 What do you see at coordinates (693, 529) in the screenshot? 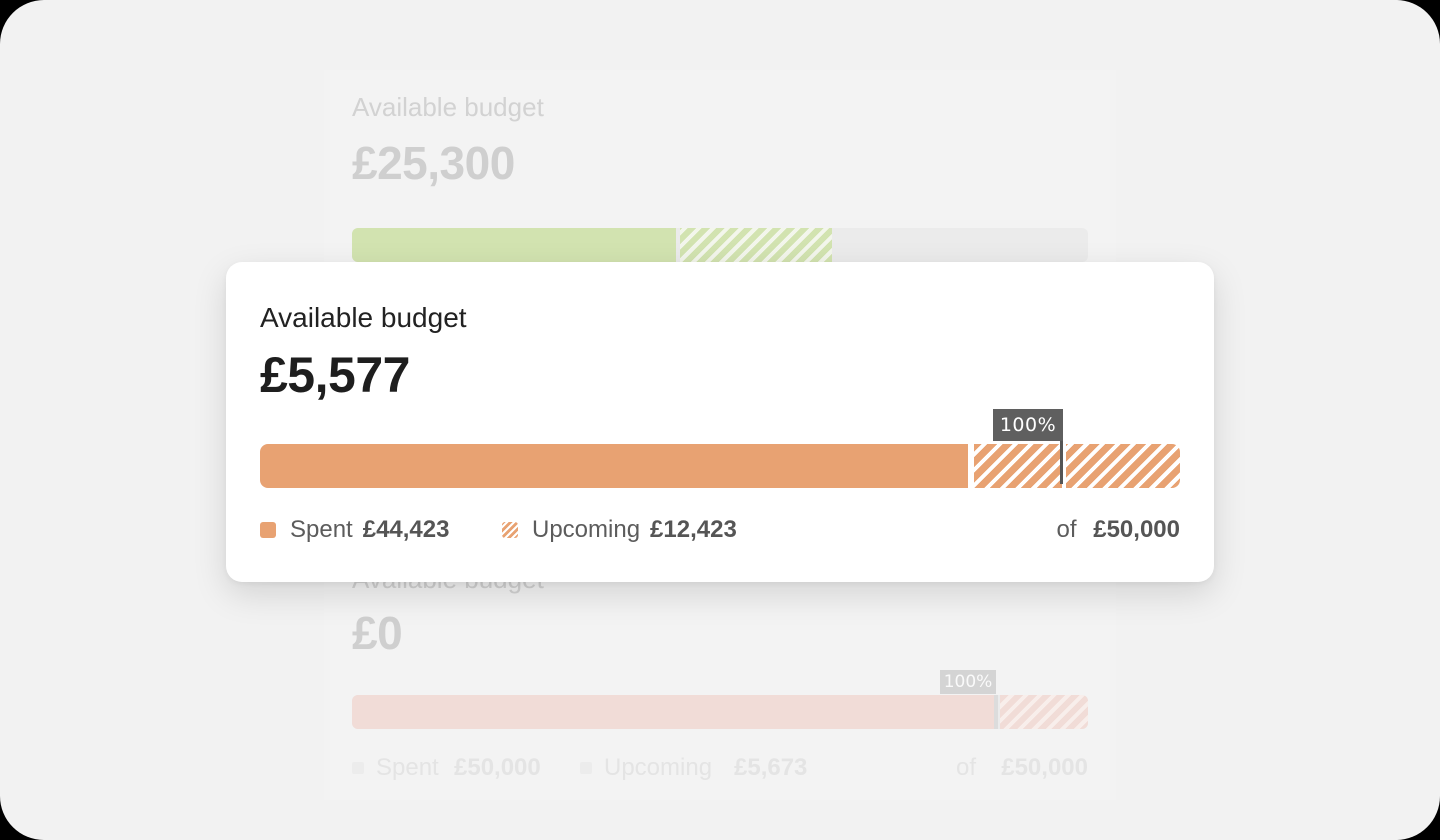
I see `upcoming-value: £12,423` at bounding box center [693, 529].